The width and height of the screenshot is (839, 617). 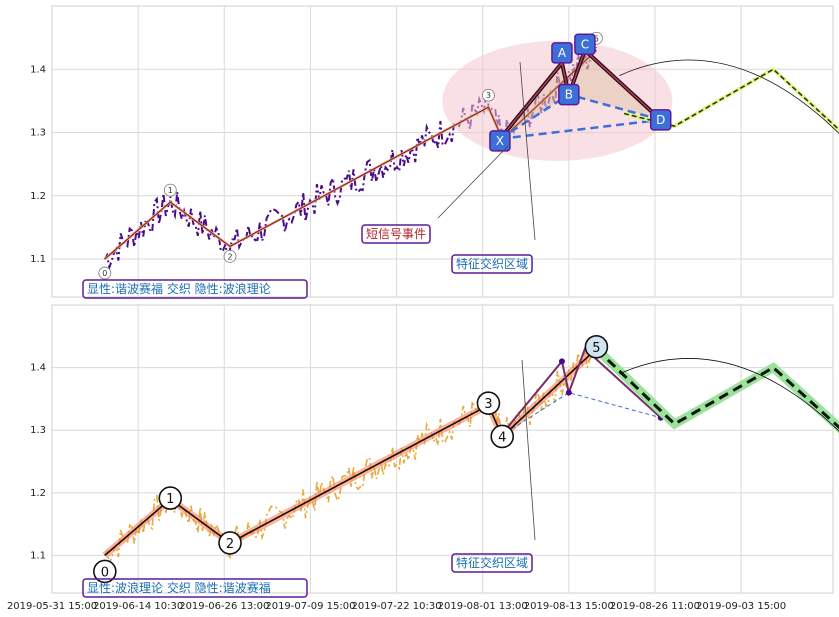 I want to click on arrow-short-signal, so click(x=473, y=182).